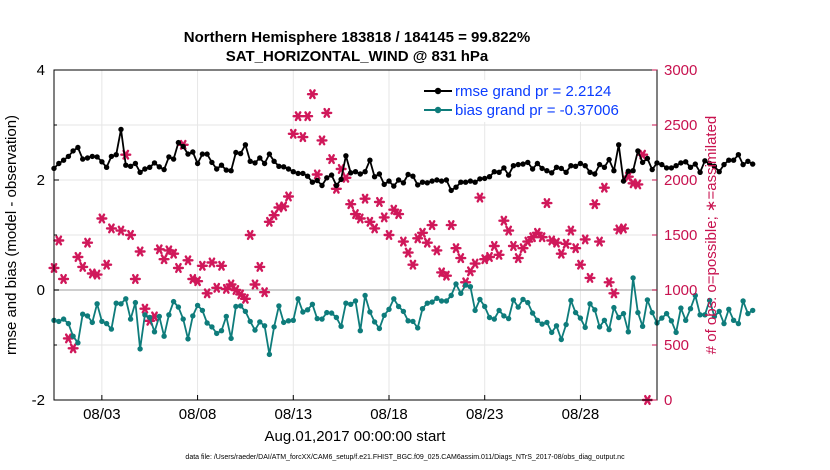 The width and height of the screenshot is (830, 470). What do you see at coordinates (41, 290) in the screenshot?
I see `left-tick-label: 0` at bounding box center [41, 290].